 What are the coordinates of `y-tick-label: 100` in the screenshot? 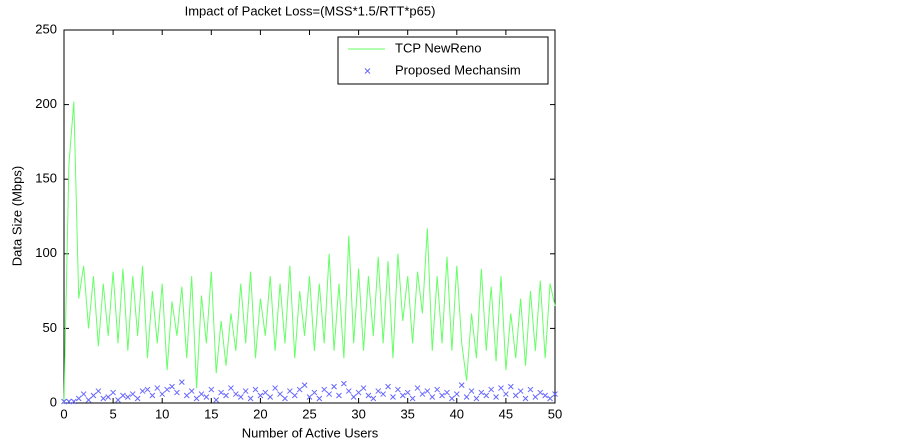 It's located at (46, 252).